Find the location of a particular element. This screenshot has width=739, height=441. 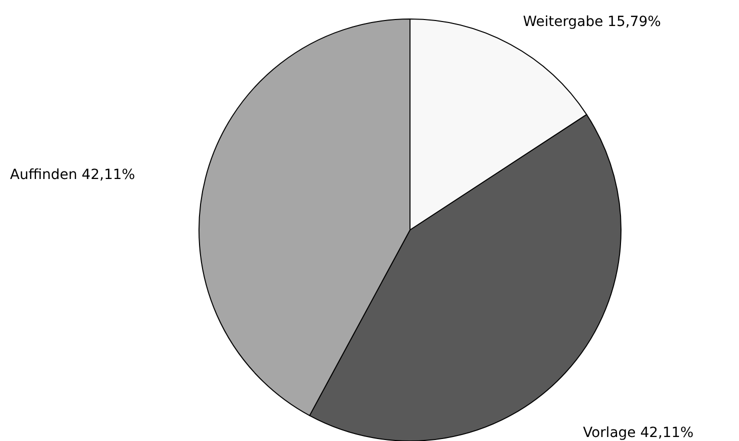

slice-label: Auffinden 42,11% is located at coordinates (73, 175).